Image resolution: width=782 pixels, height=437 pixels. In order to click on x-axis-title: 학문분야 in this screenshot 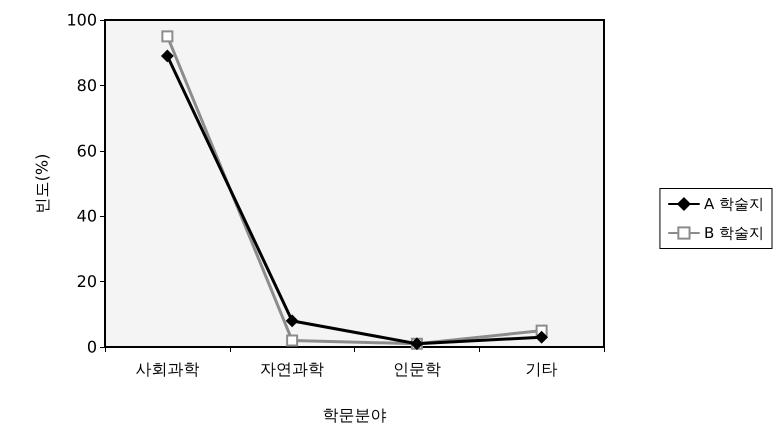, I will do `click(354, 415)`.